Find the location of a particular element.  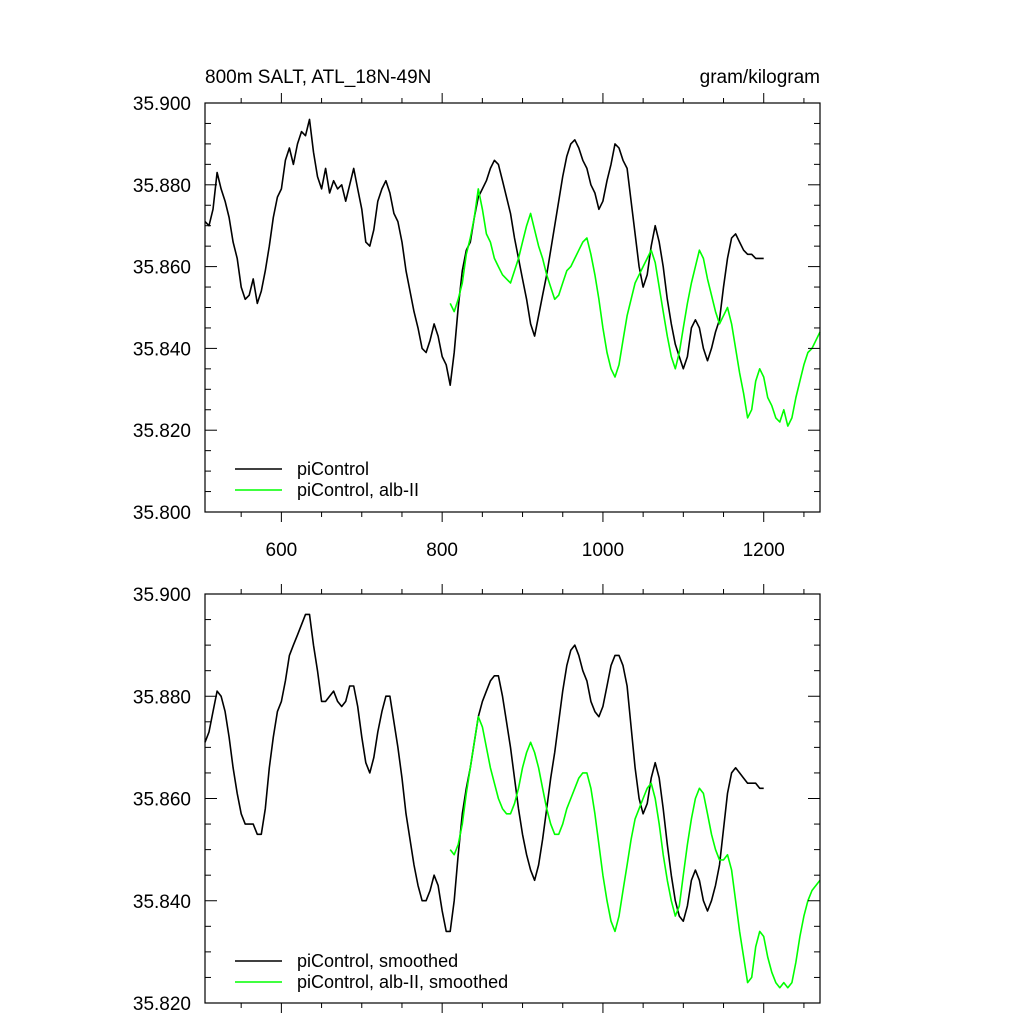

legend-label-picontrol-alb-ii-smoothed: piControl, alb-II, smoothed is located at coordinates (402, 982).